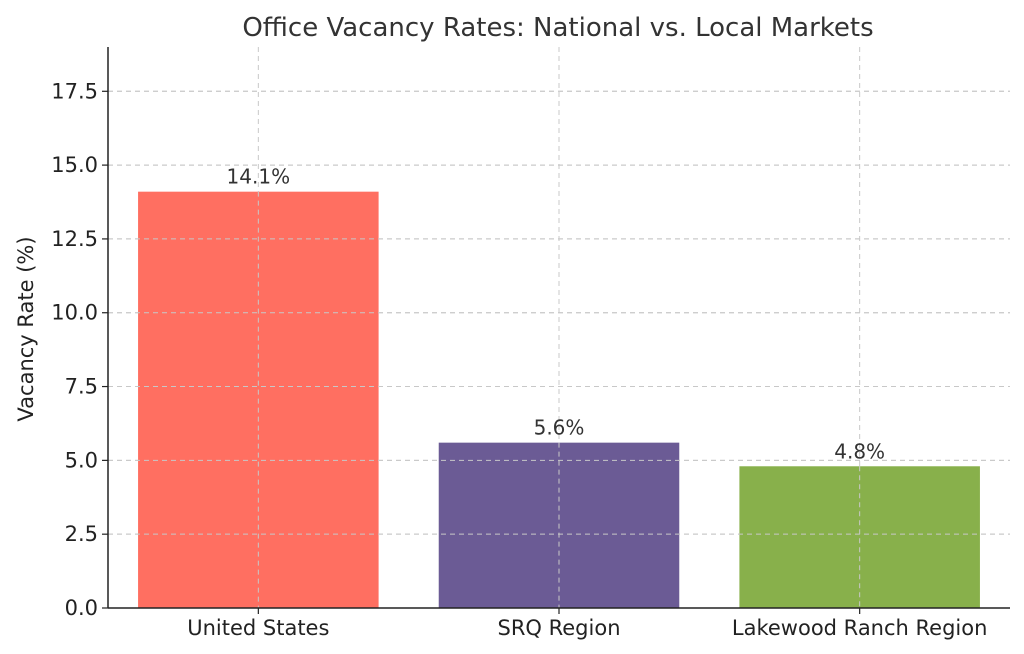  Describe the element at coordinates (74, 91) in the screenshot. I see `y-tick-label: 17.5` at that location.